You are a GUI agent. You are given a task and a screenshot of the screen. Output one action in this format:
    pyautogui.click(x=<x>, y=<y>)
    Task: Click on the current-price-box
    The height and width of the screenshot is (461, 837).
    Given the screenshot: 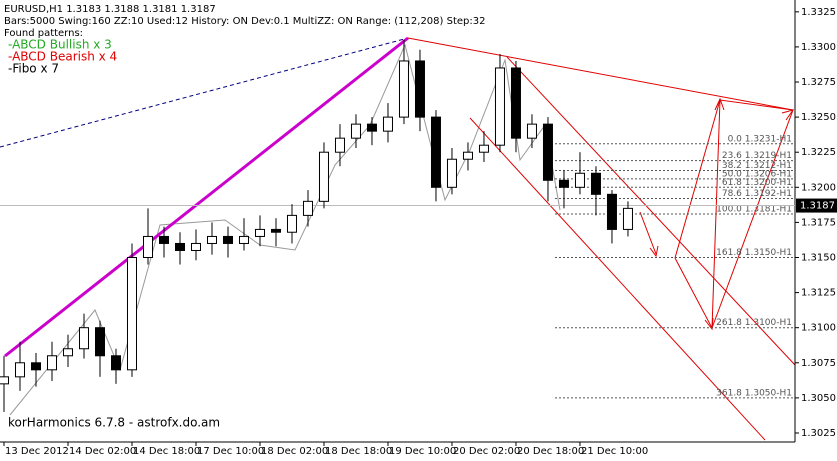 What is the action you would take?
    pyautogui.click(x=816, y=205)
    